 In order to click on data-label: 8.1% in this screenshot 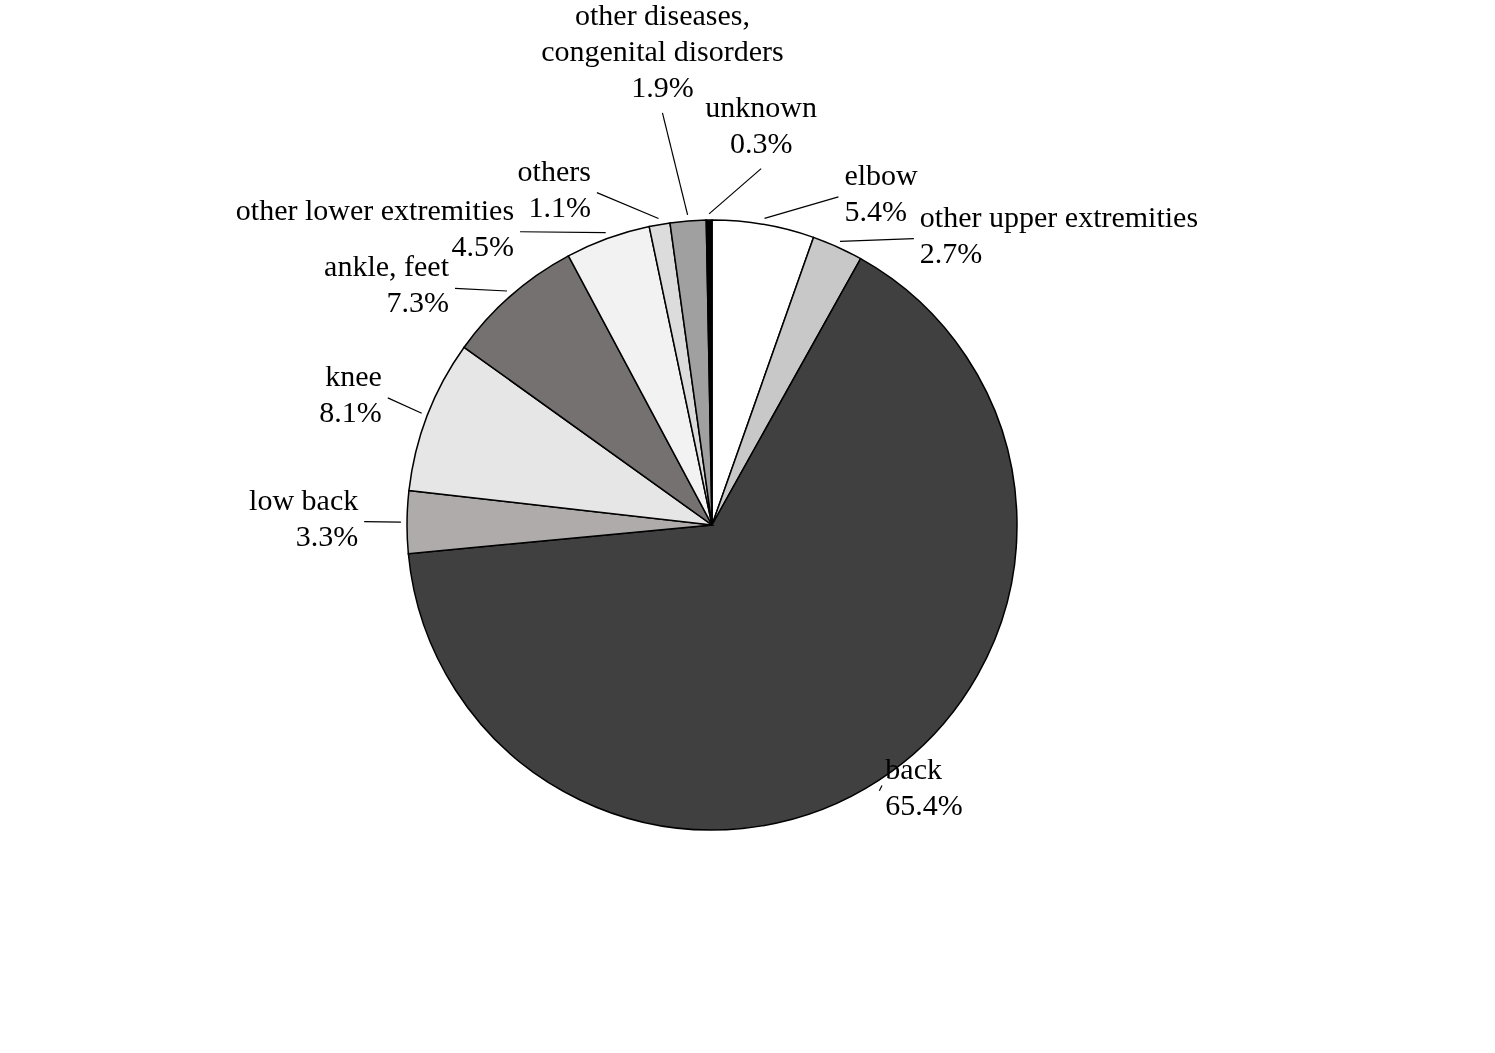, I will do `click(350, 411)`.